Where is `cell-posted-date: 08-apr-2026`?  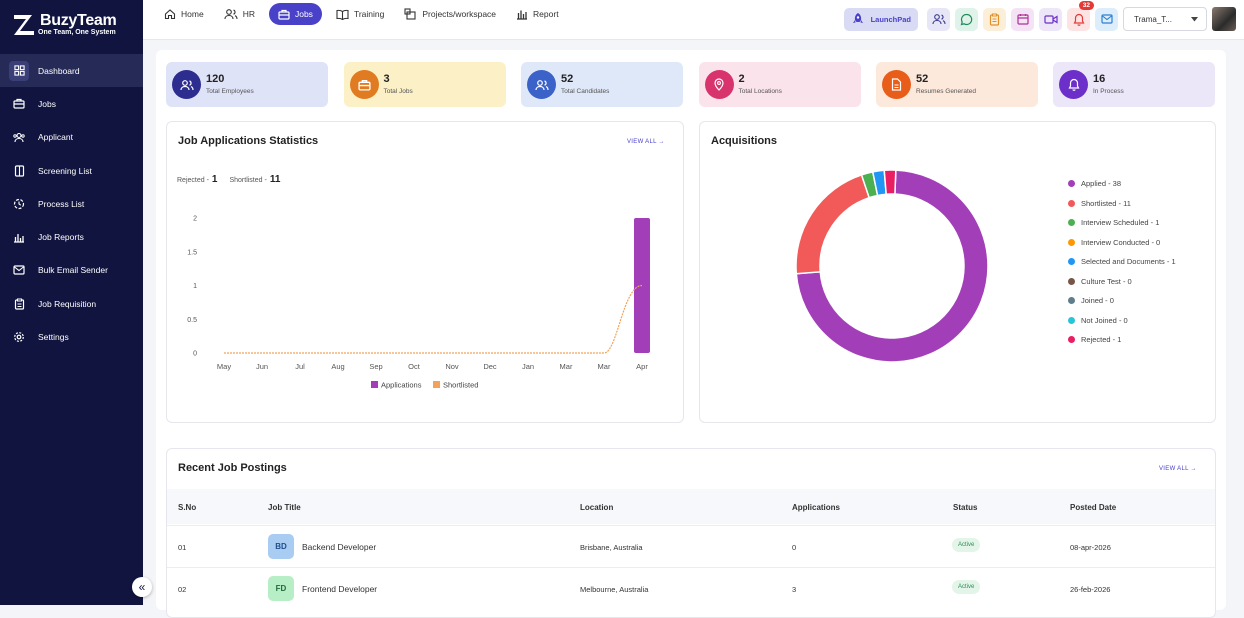 cell-posted-date: 08-apr-2026 is located at coordinates (1090, 547).